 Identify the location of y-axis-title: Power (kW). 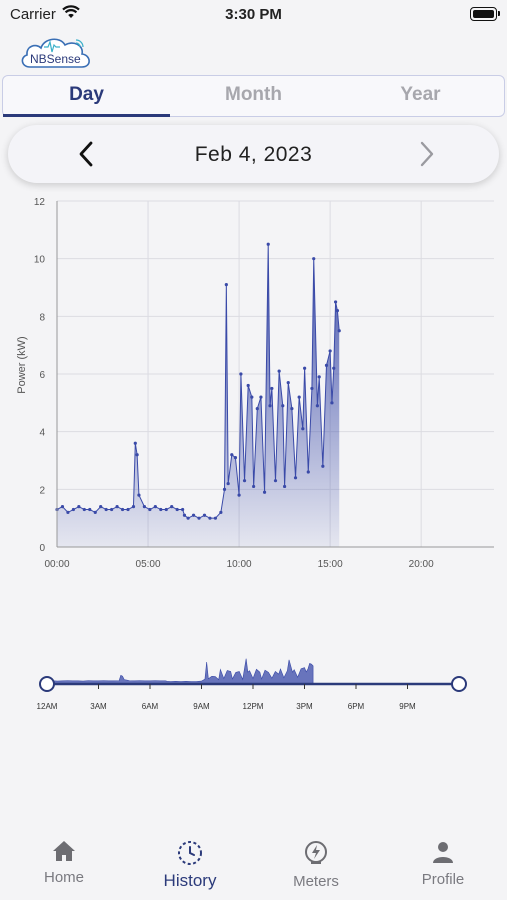
(22, 364).